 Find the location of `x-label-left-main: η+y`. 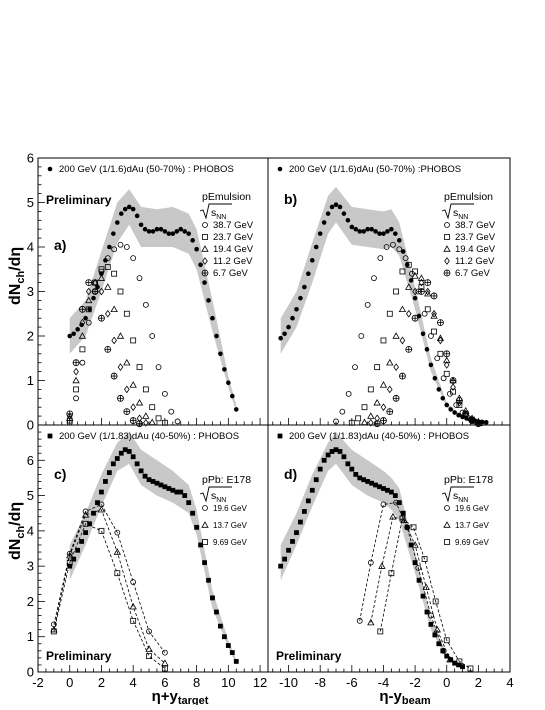

x-label-left-main: η+y is located at coordinates (165, 696).